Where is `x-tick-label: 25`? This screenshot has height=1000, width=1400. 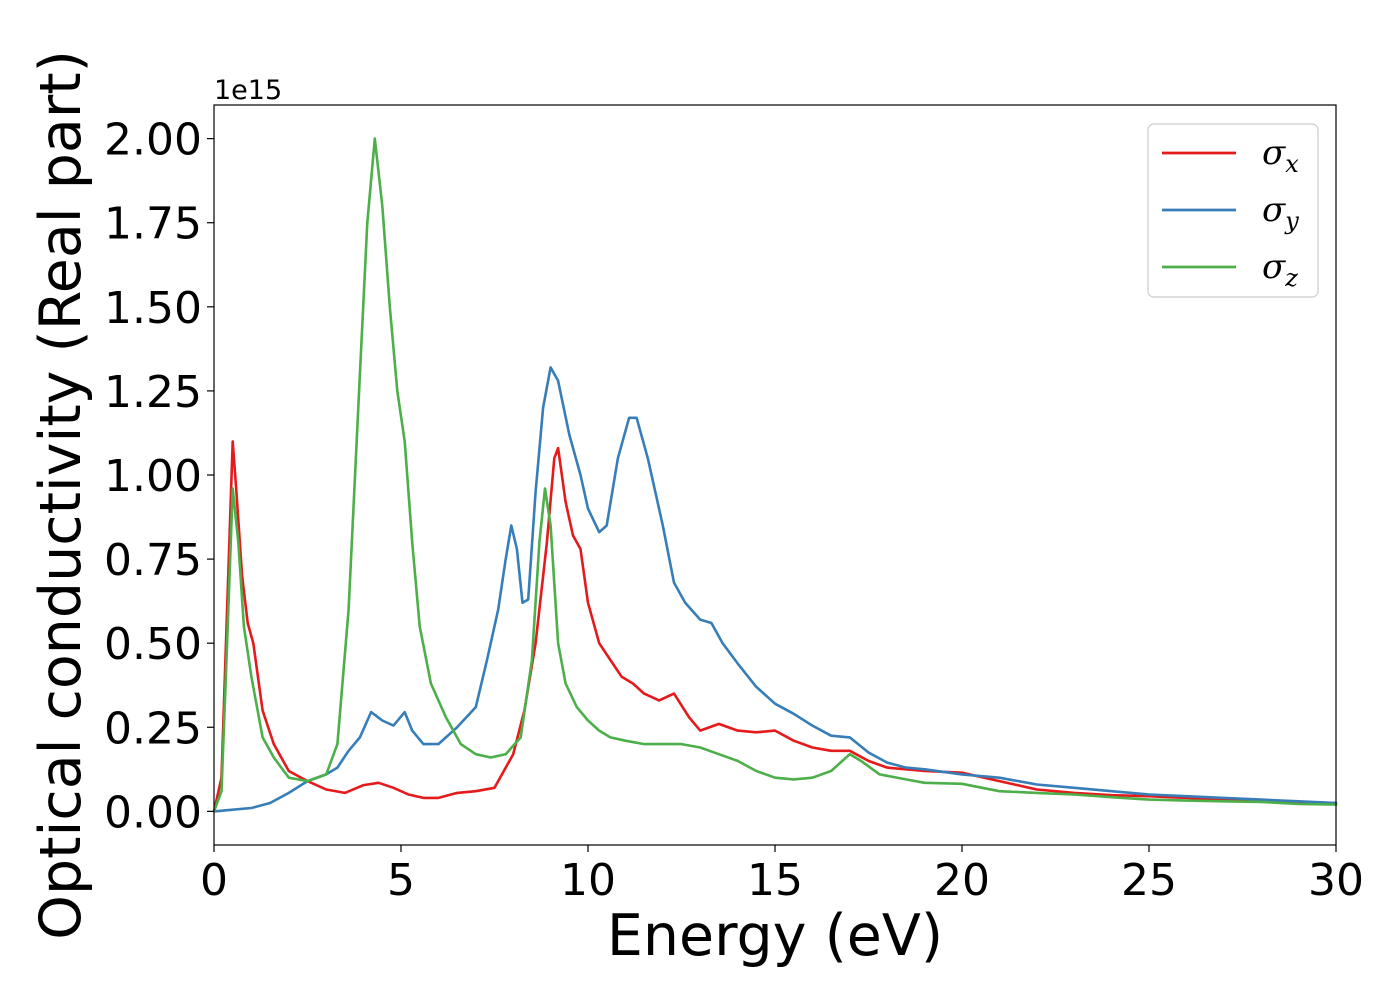 x-tick-label: 25 is located at coordinates (1149, 880).